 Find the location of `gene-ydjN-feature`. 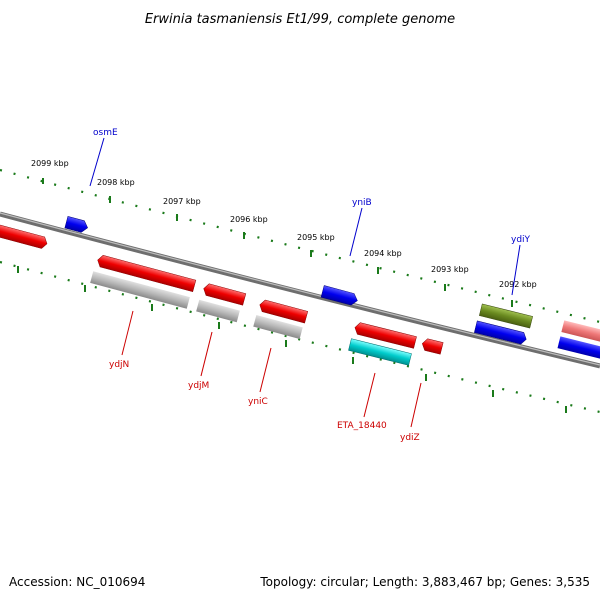

gene-ydjN-feature is located at coordinates (146, 273).